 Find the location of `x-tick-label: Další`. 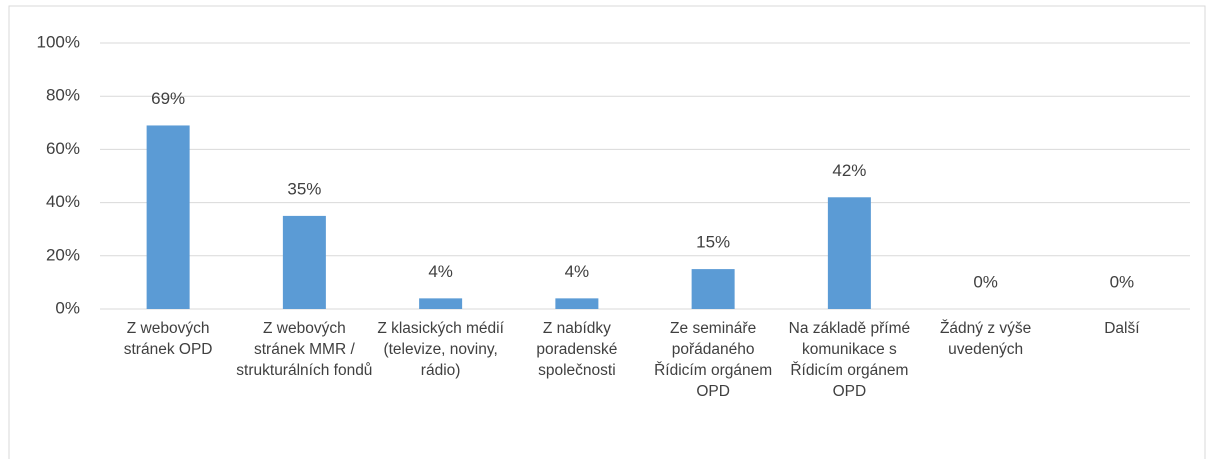

x-tick-label: Další is located at coordinates (1122, 328).